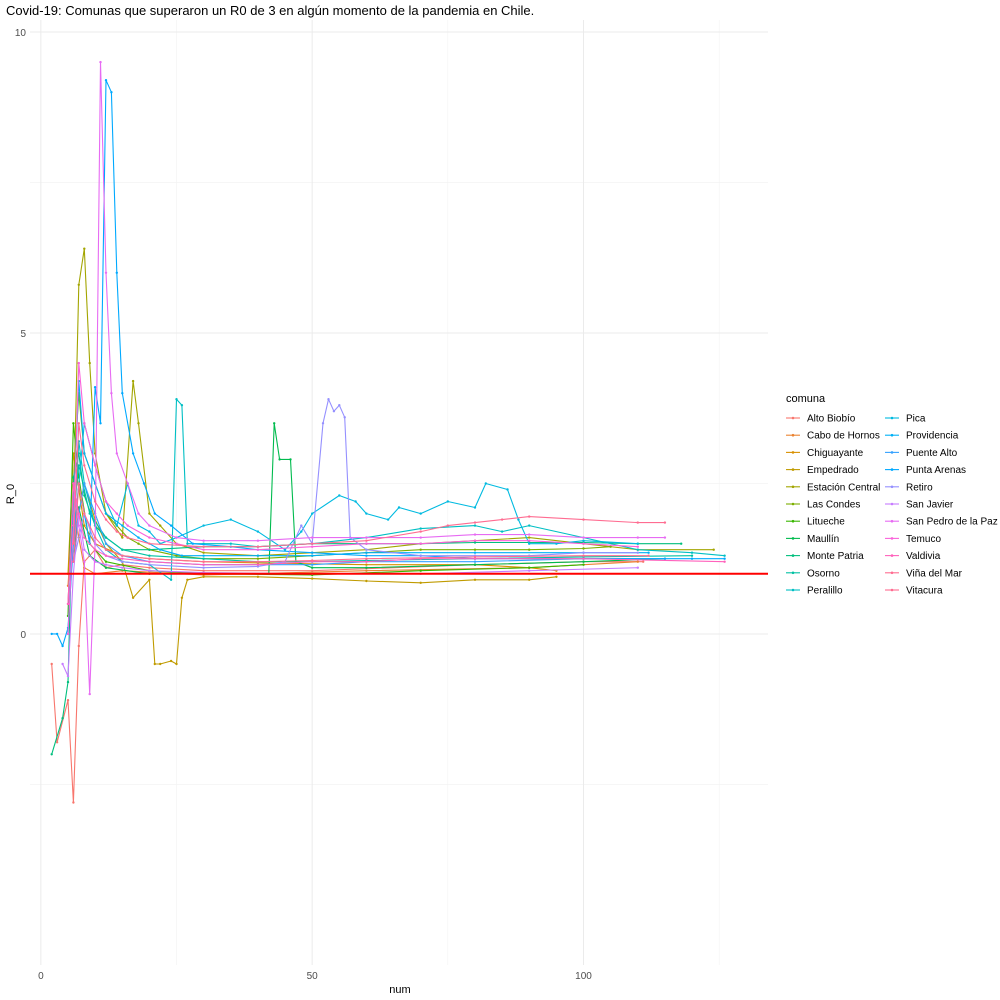 The width and height of the screenshot is (1000, 1000). I want to click on legend-label: Peralillo, so click(825, 591).